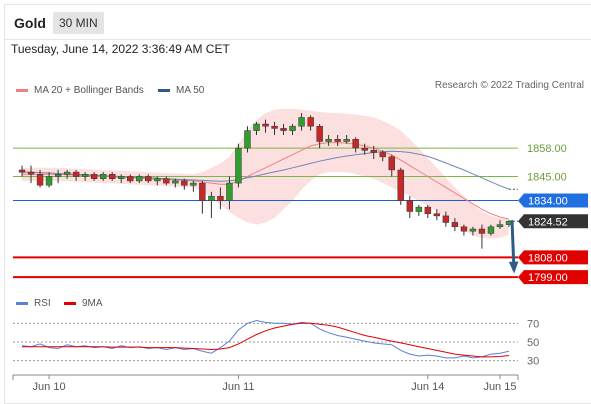  What do you see at coordinates (42, 303) in the screenshot?
I see `legend-rsi-label: RSI` at bounding box center [42, 303].